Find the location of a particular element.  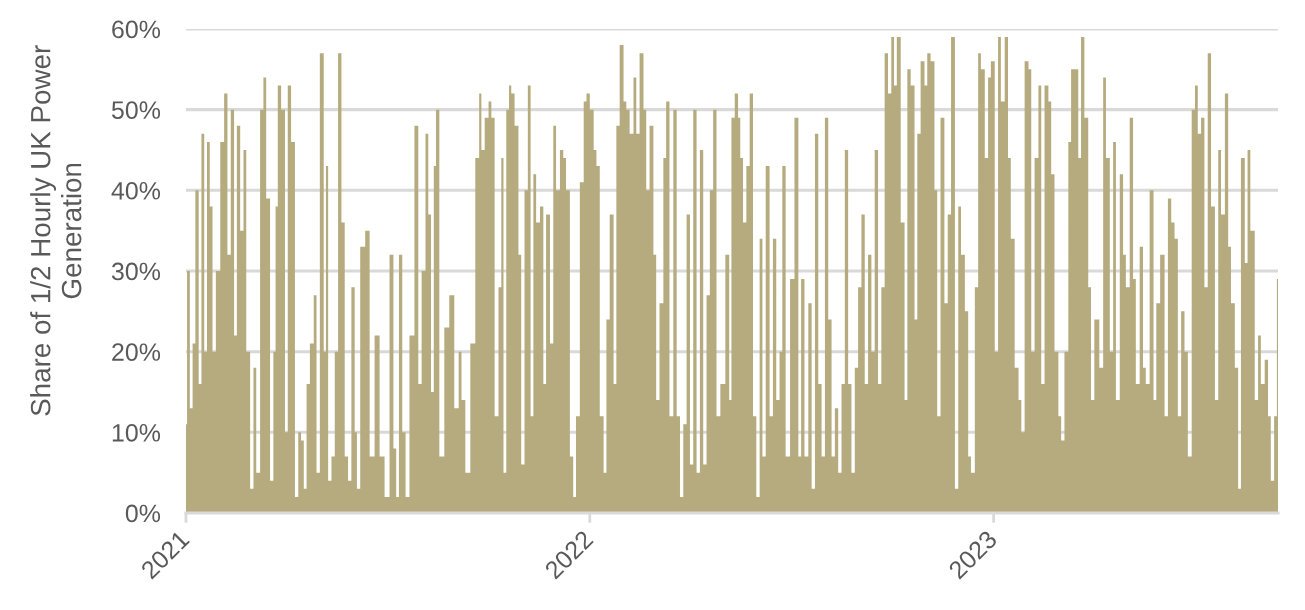

y-tick-label: 0% is located at coordinates (143, 513).